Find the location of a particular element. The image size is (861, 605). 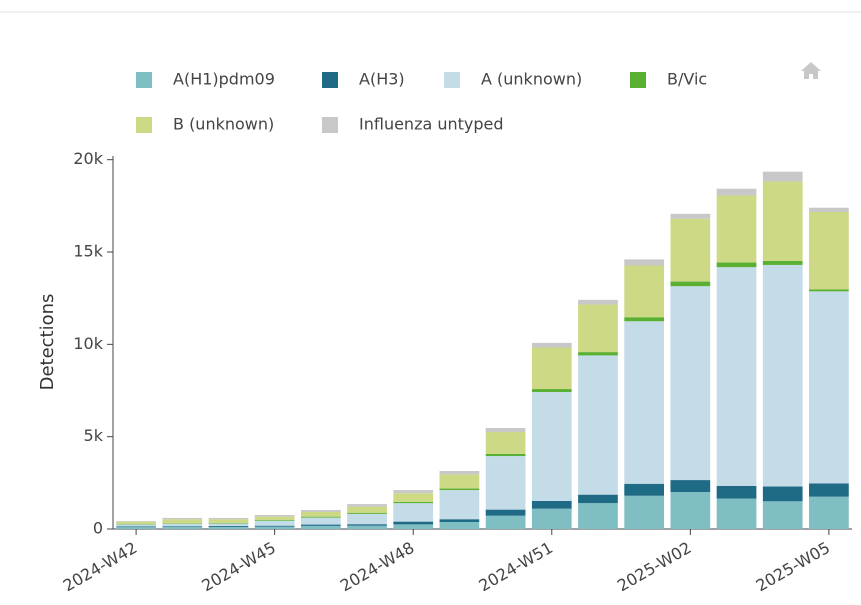

y-tick-label: 20k is located at coordinates (88, 158).